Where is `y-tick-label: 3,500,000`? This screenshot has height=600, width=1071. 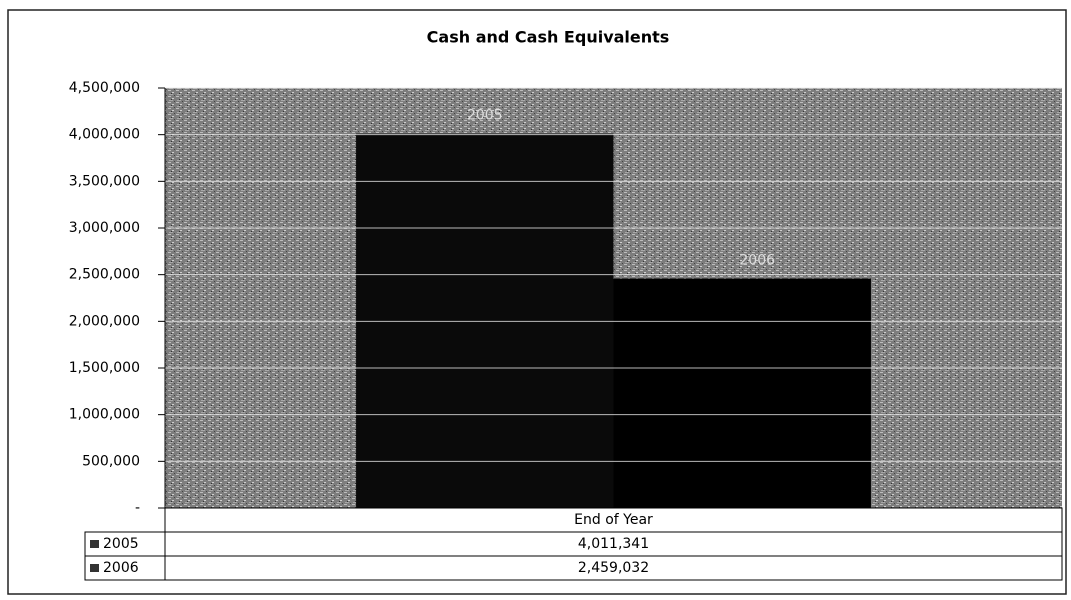
y-tick-label: 3,500,000 is located at coordinates (104, 181).